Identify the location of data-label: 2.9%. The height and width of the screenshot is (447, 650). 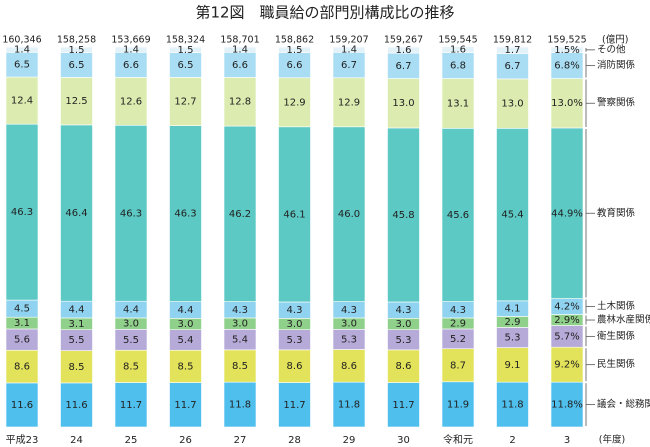
(566, 320).